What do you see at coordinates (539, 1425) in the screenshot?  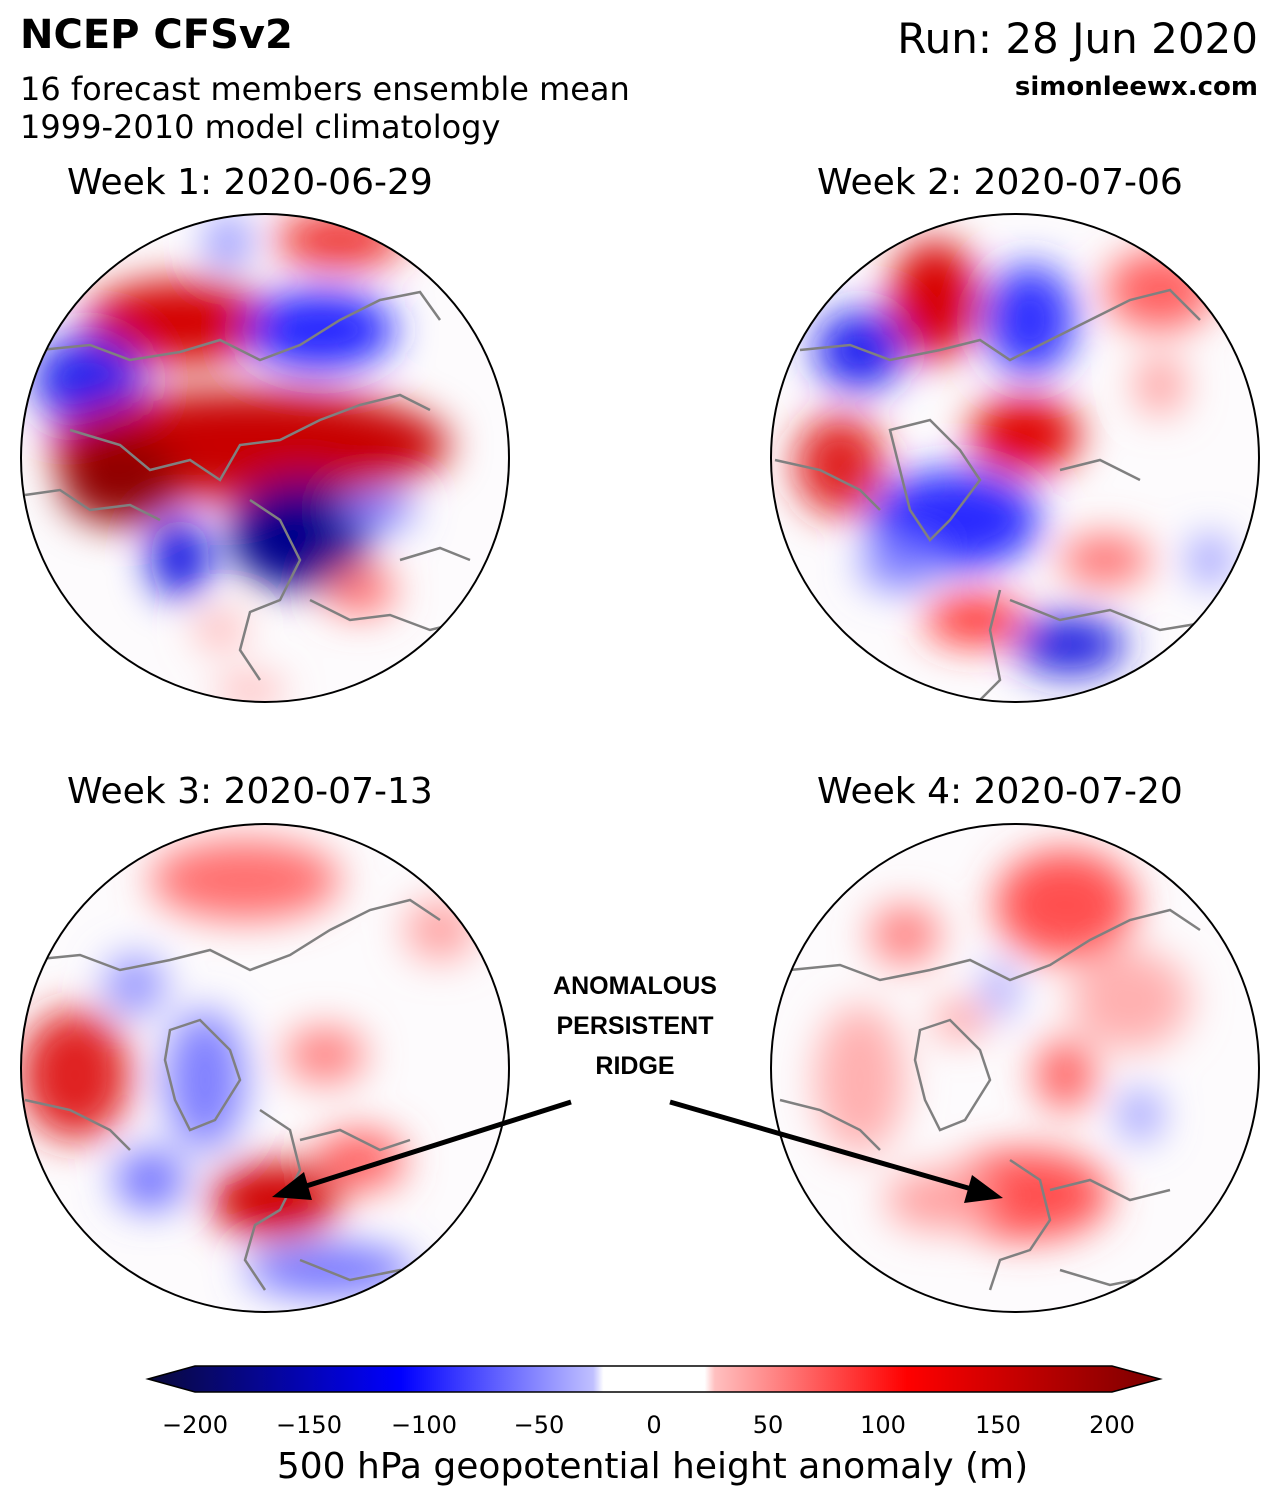 I see `colorbar-tick: −50` at bounding box center [539, 1425].